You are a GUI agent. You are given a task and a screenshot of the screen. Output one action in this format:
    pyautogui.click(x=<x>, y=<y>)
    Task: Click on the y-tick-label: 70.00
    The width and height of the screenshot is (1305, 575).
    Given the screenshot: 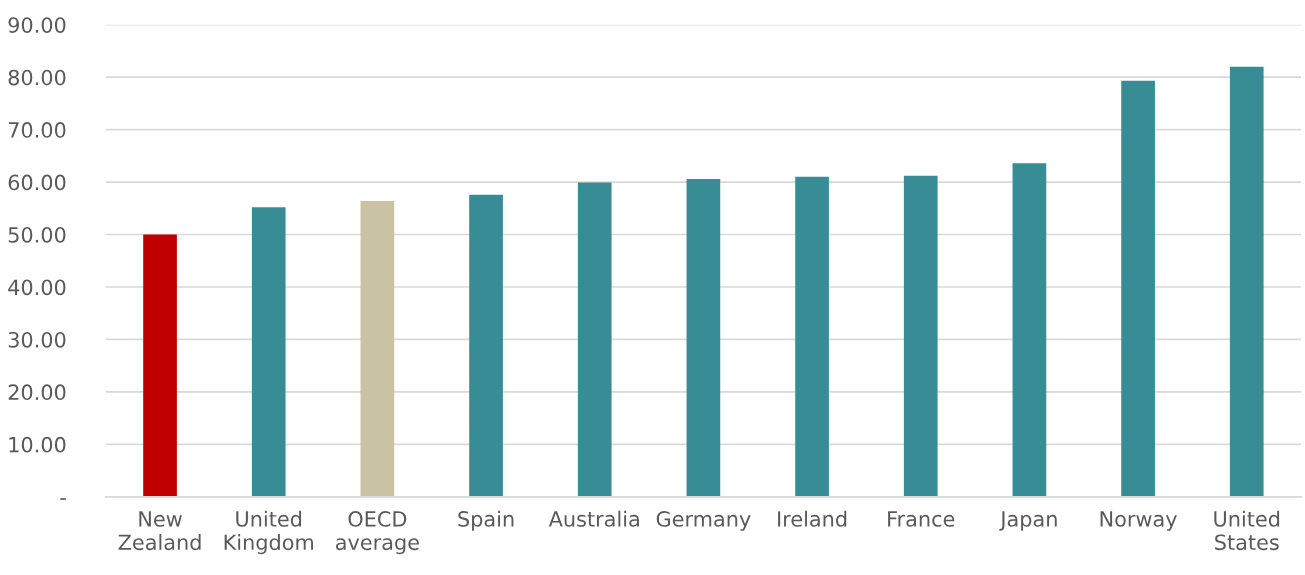 What is the action you would take?
    pyautogui.click(x=37, y=130)
    